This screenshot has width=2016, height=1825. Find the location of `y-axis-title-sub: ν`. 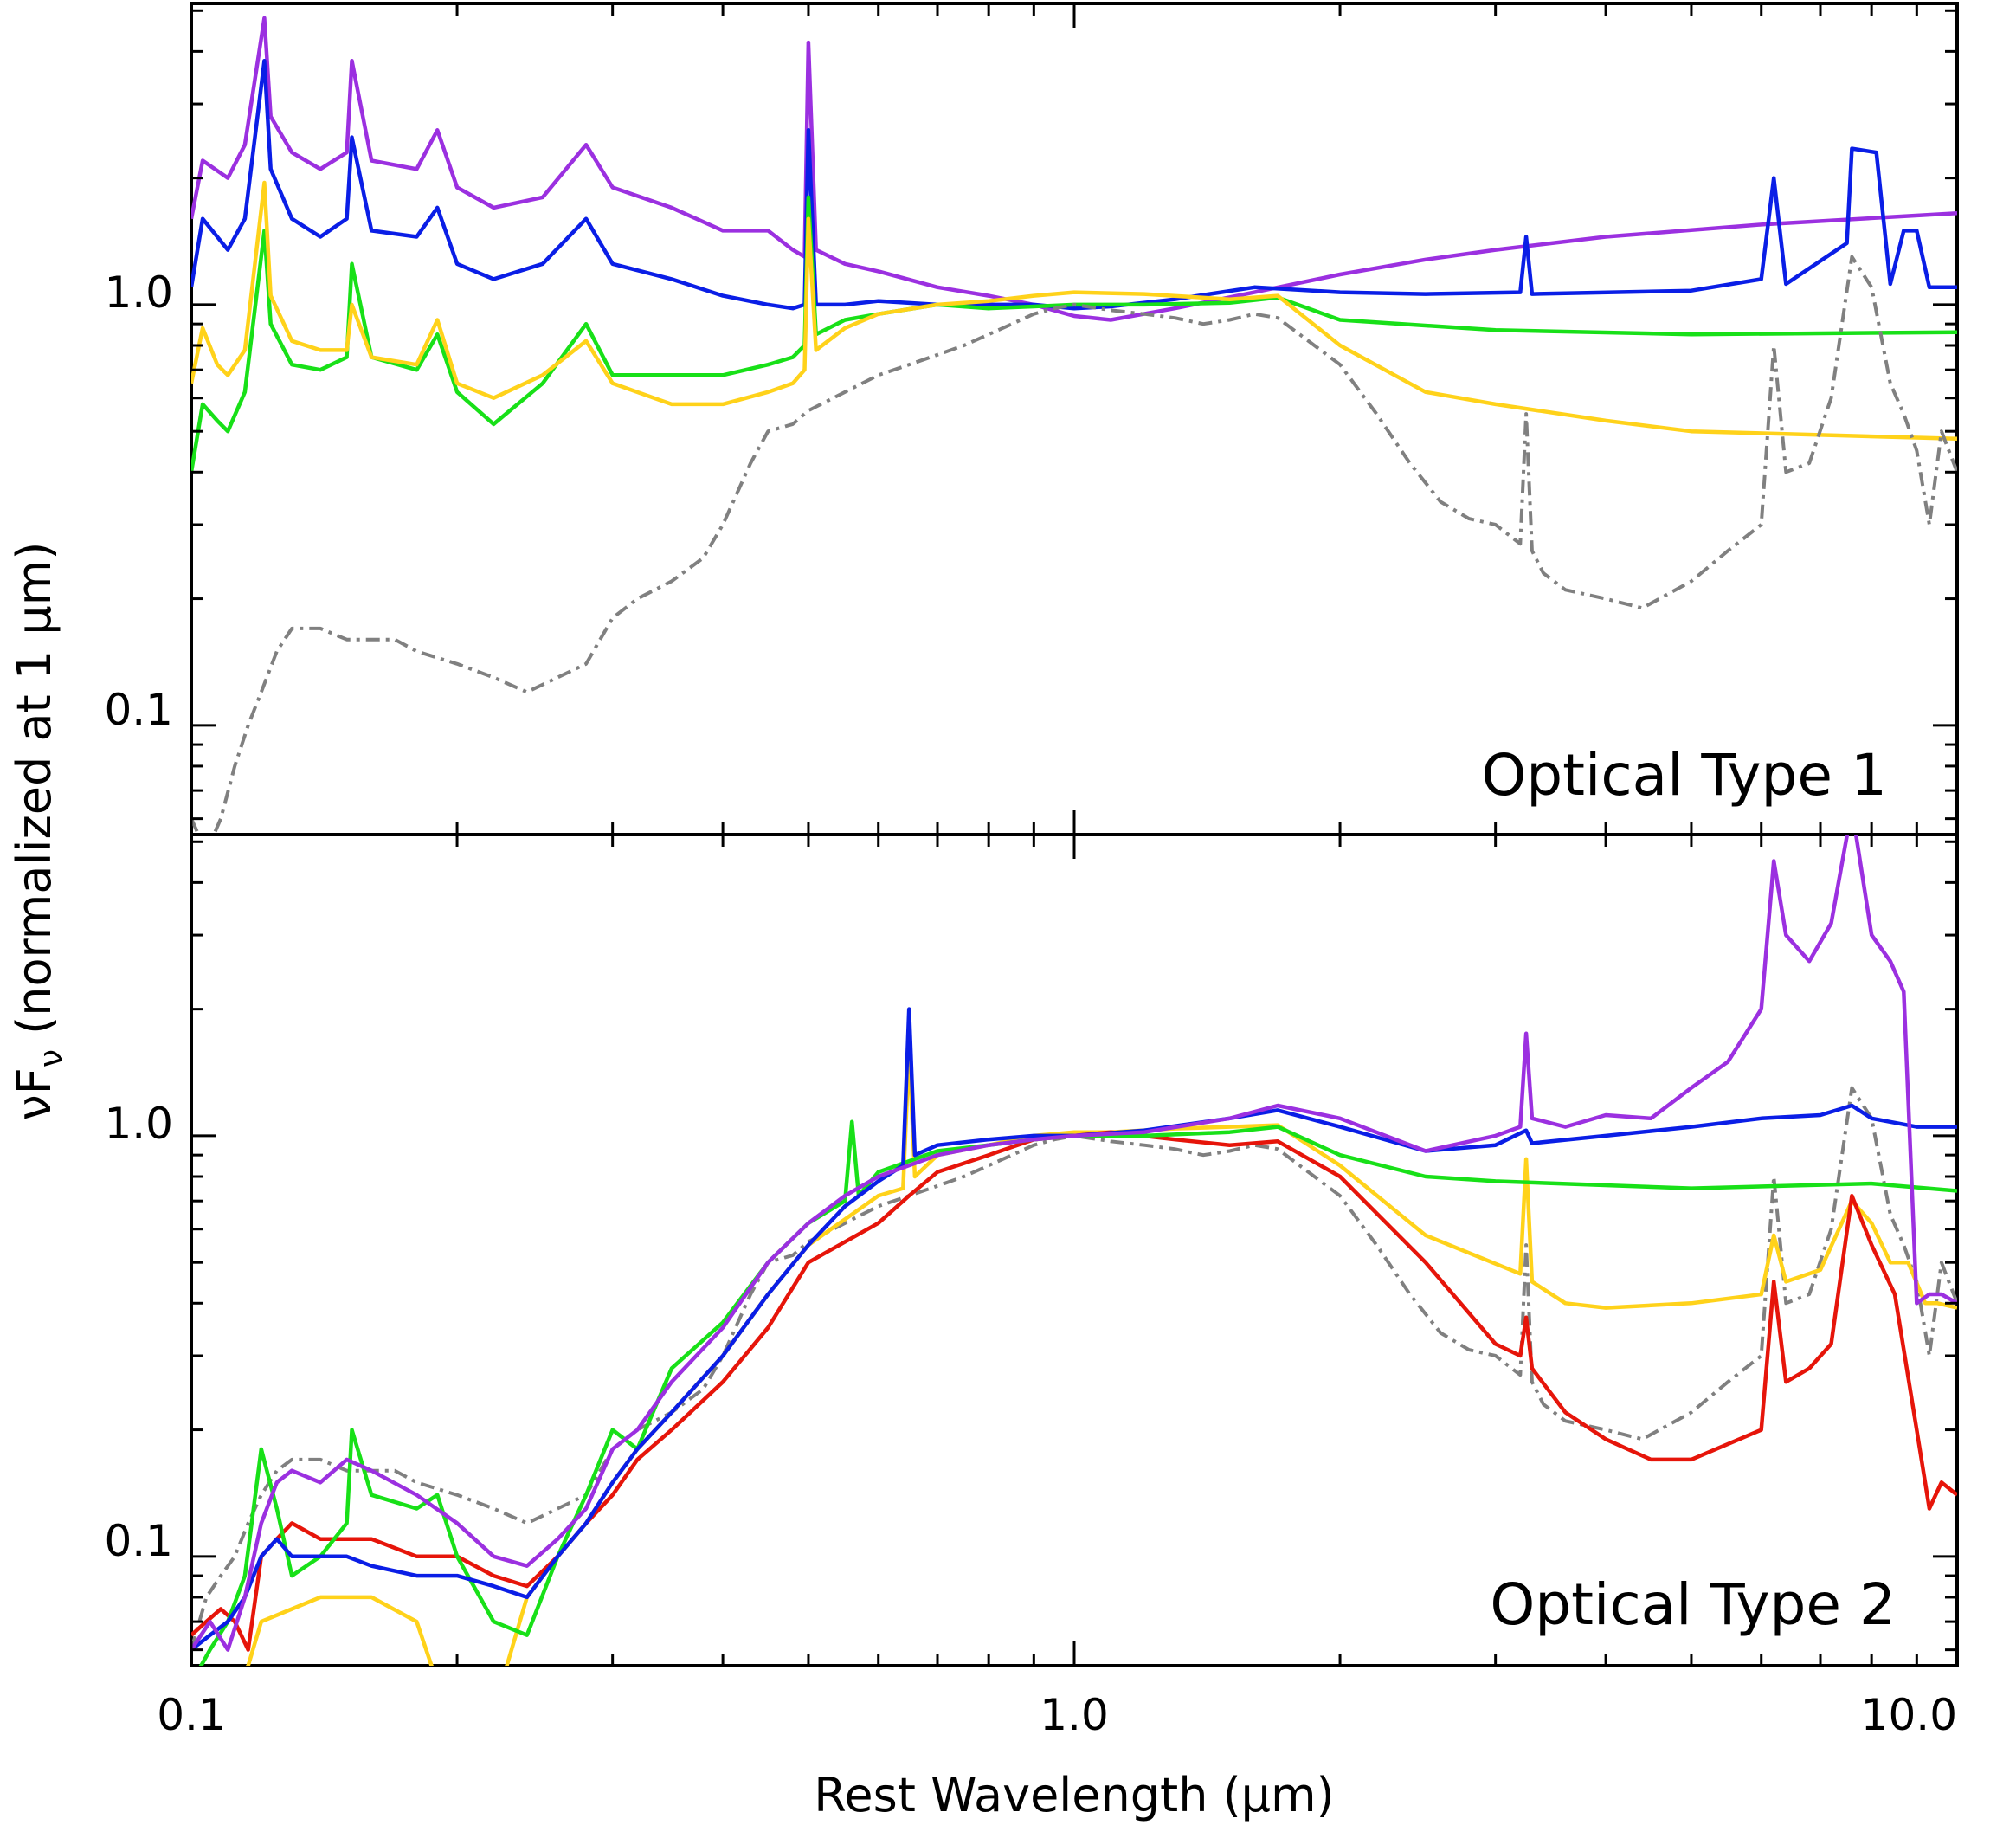

y-axis-title-sub: ν is located at coordinates (51, 1058).